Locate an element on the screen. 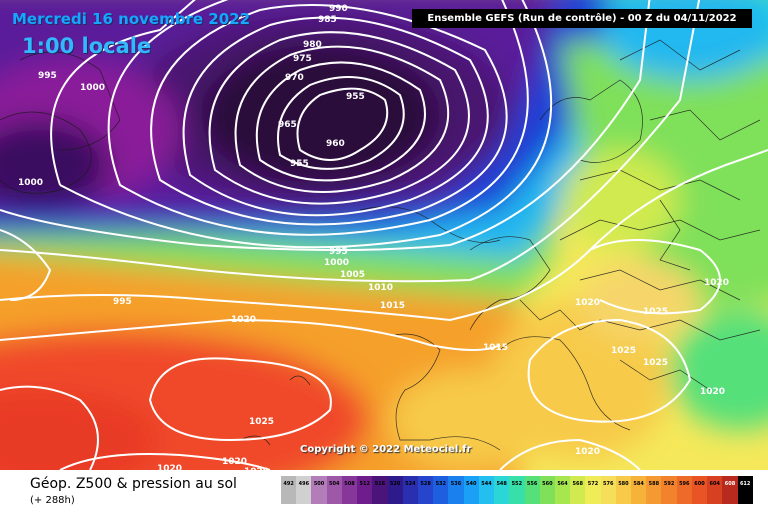 Image resolution: width=768 pixels, height=512 pixels. scale-value: 548 is located at coordinates (501, 484).